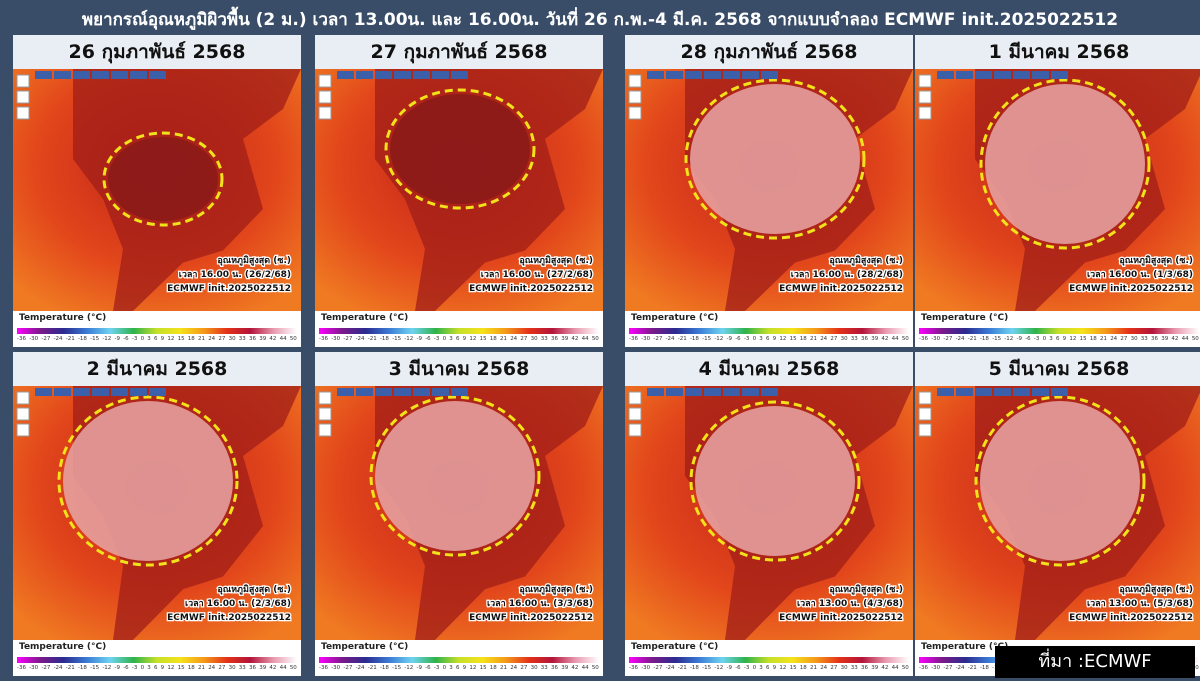 The height and width of the screenshot is (681, 1200). I want to click on panel-date: 26 กุมภาพันธ์ 2568, so click(157, 52).